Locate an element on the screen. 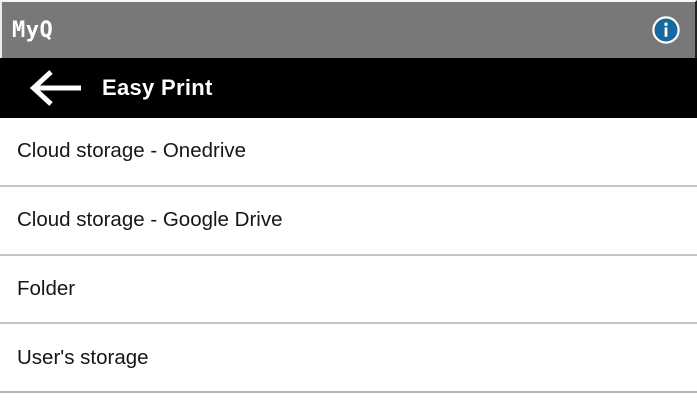 Image resolution: width=697 pixels, height=404 pixels. list-item-label: Folder is located at coordinates (46, 288).